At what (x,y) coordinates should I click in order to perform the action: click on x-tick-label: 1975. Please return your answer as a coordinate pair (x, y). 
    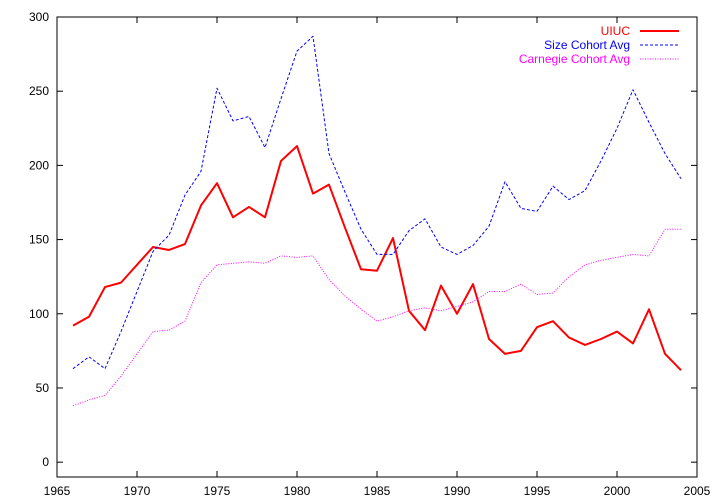
    Looking at the image, I should click on (217, 491).